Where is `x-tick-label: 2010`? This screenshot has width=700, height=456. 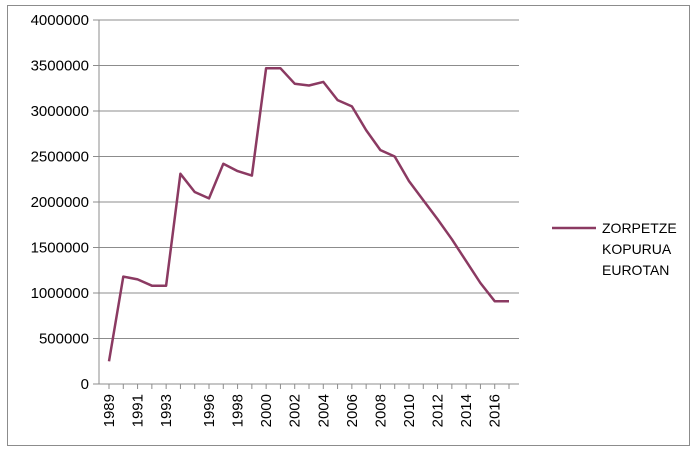
x-tick-label: 2010 is located at coordinates (409, 410).